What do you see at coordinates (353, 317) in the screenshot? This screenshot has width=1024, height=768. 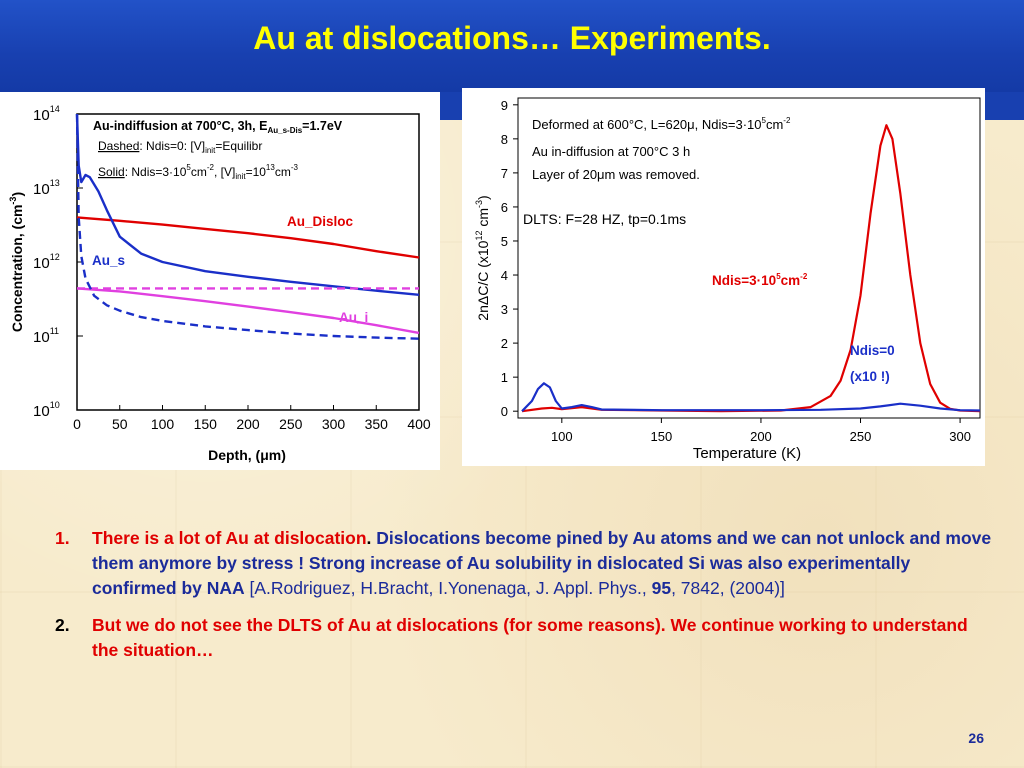 I see `label-au-i: Au_i` at bounding box center [353, 317].